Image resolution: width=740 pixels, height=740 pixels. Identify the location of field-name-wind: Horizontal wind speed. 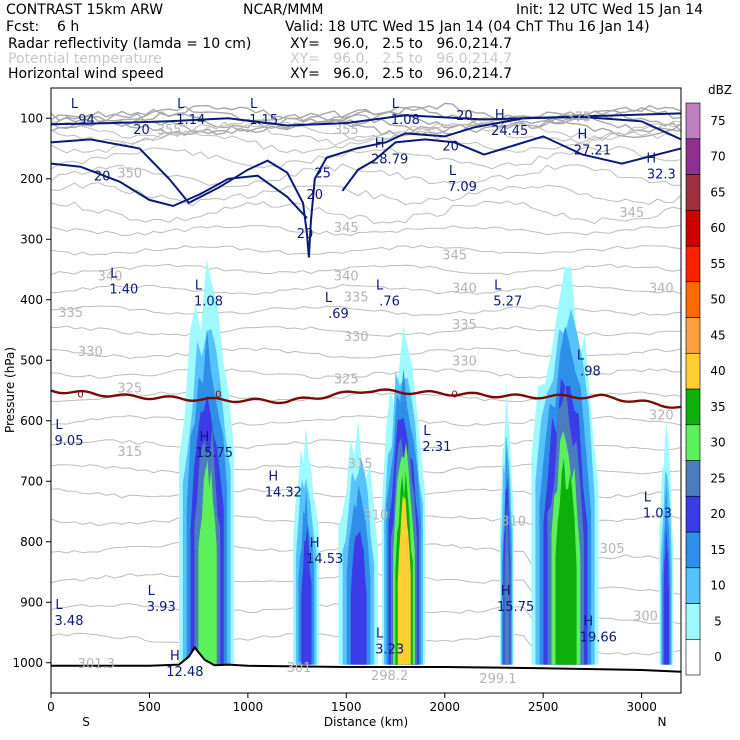
(86, 74).